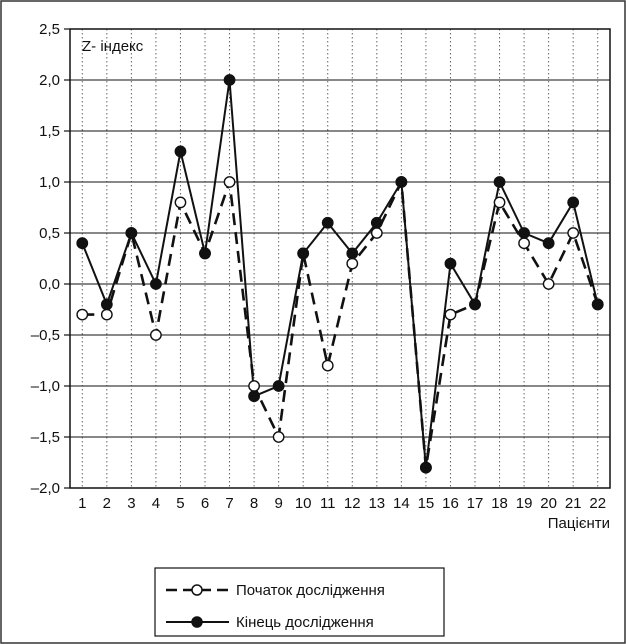 Image resolution: width=626 pixels, height=644 pixels. I want to click on y-tick-label: 2,0, so click(49, 80).